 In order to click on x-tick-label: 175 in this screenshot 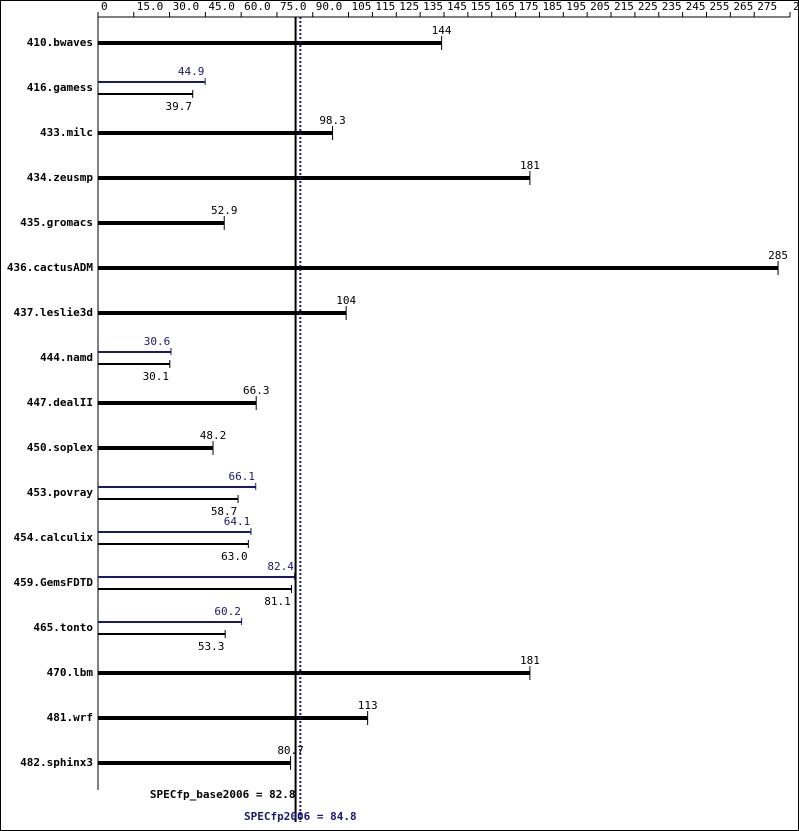, I will do `click(529, 6)`.